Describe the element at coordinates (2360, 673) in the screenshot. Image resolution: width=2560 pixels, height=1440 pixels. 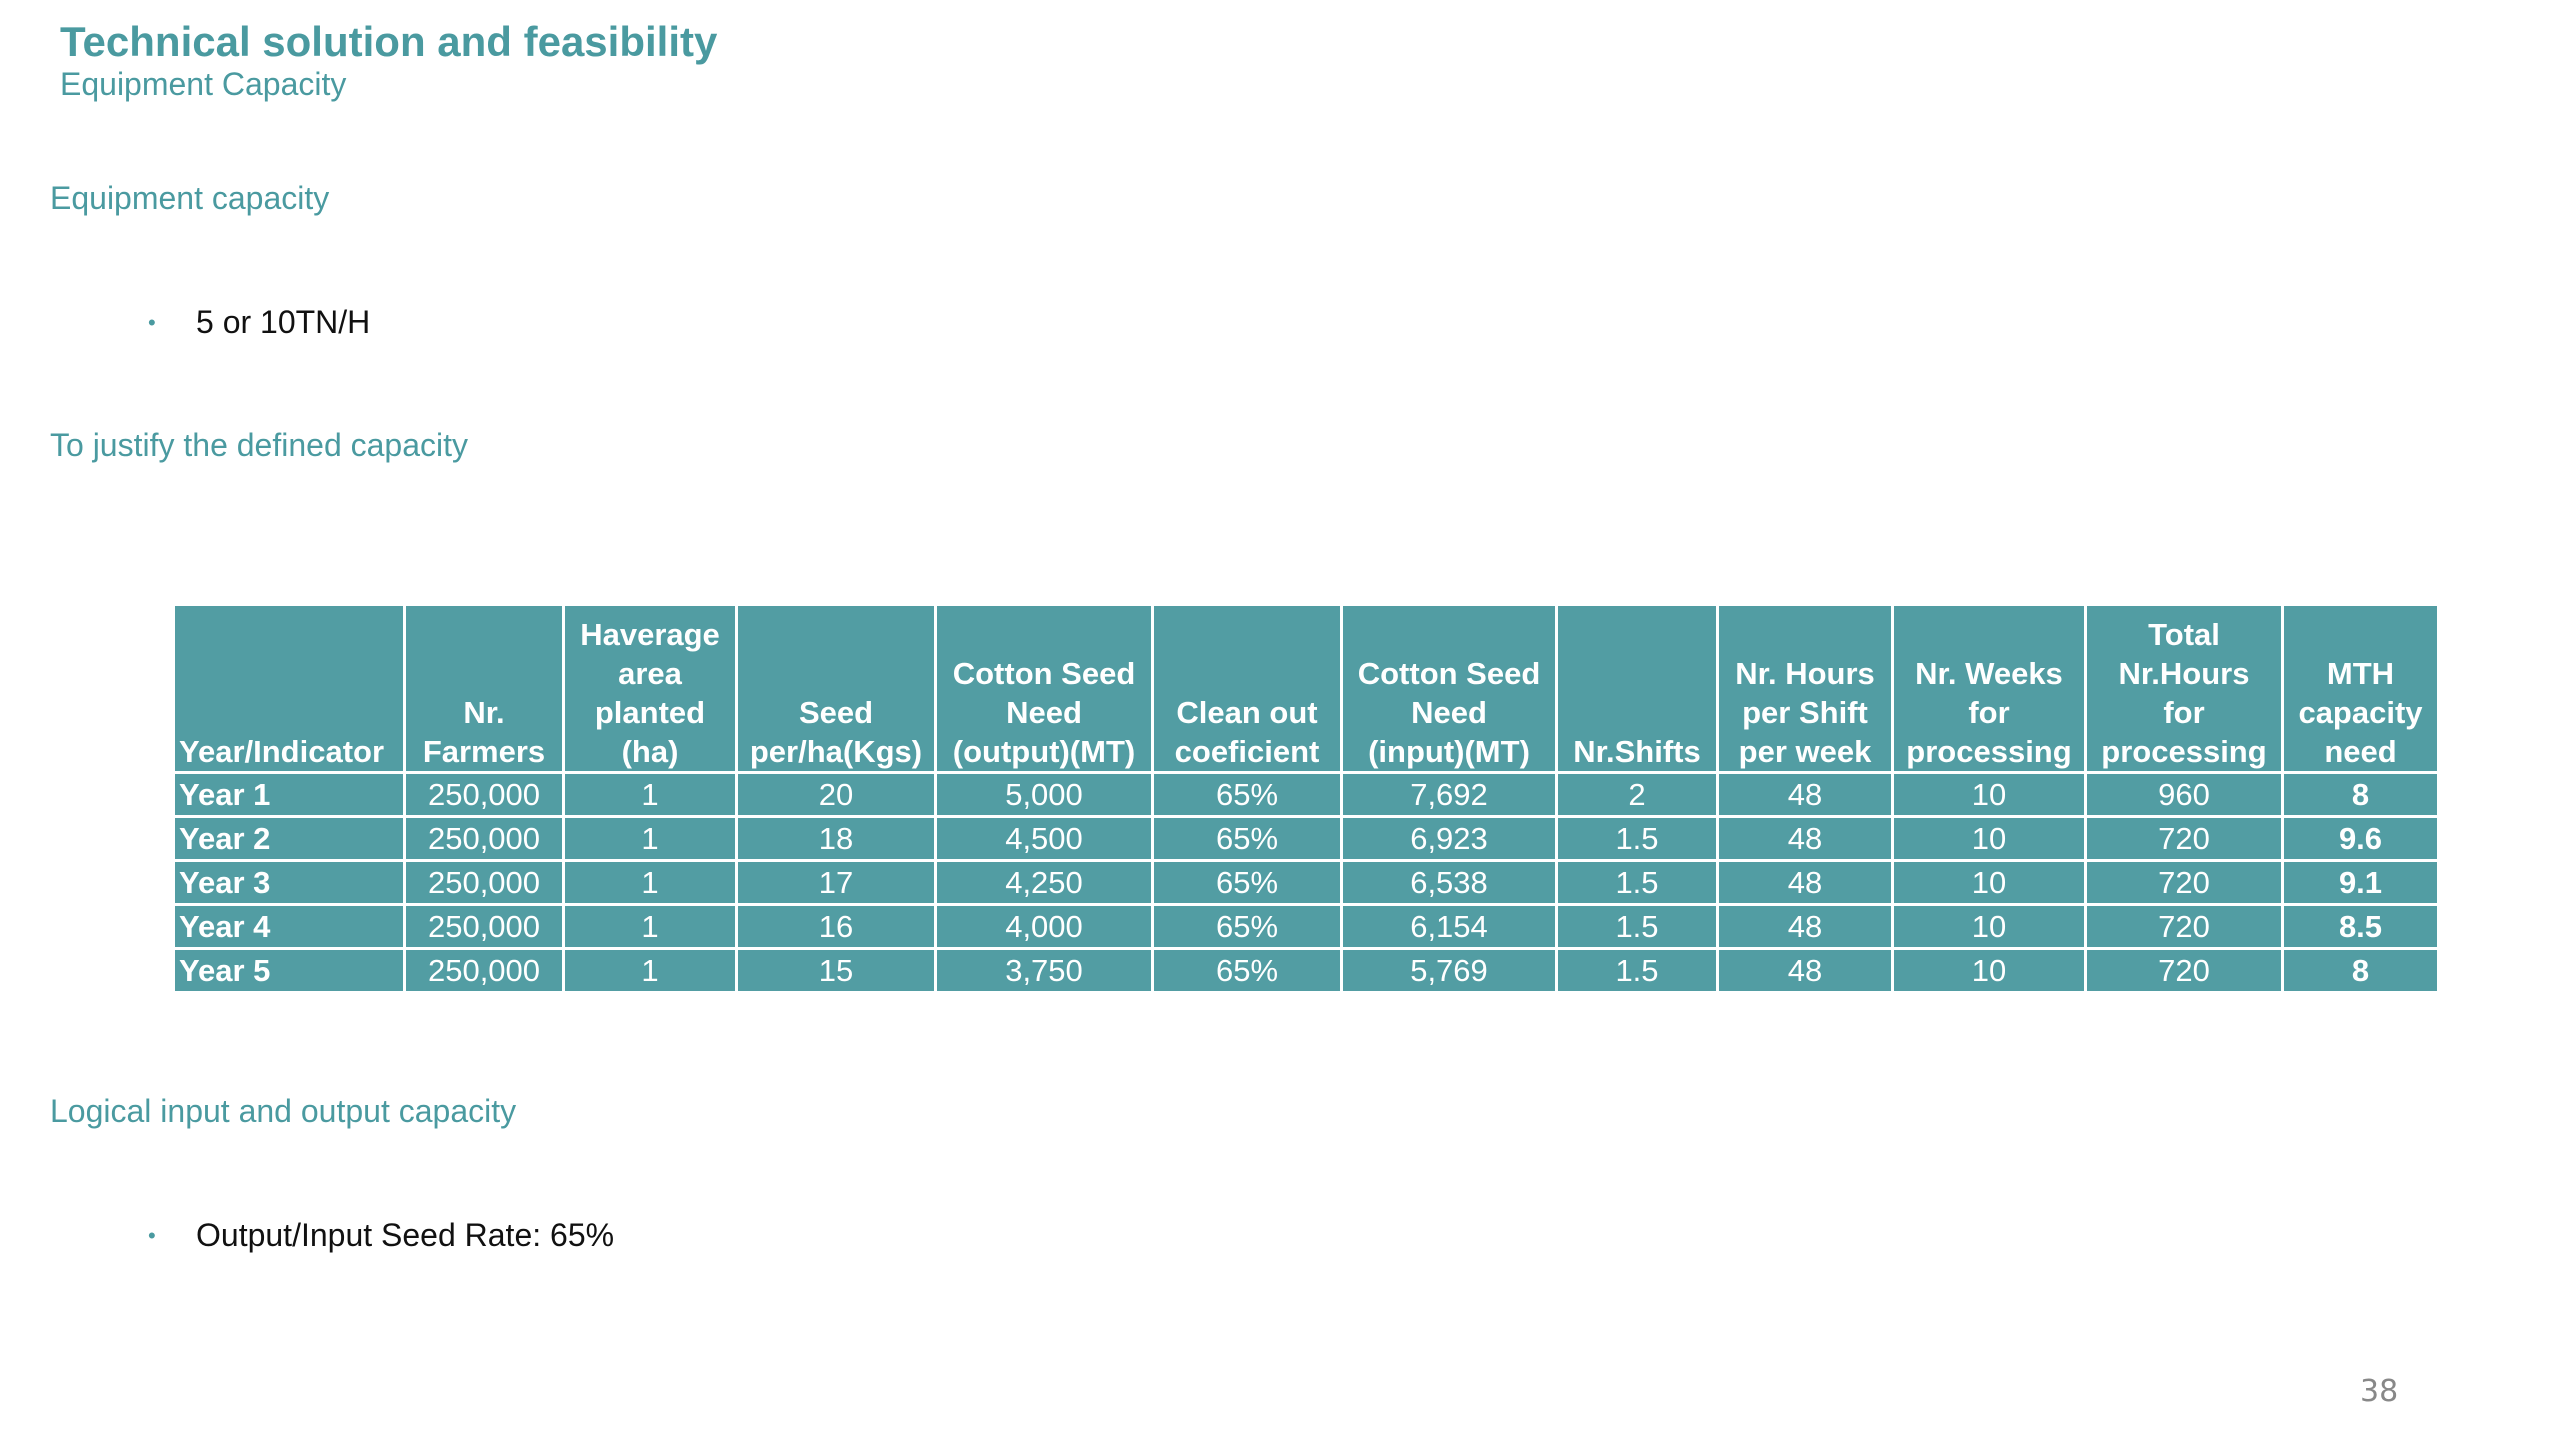
I see `header-line: MTH` at that location.